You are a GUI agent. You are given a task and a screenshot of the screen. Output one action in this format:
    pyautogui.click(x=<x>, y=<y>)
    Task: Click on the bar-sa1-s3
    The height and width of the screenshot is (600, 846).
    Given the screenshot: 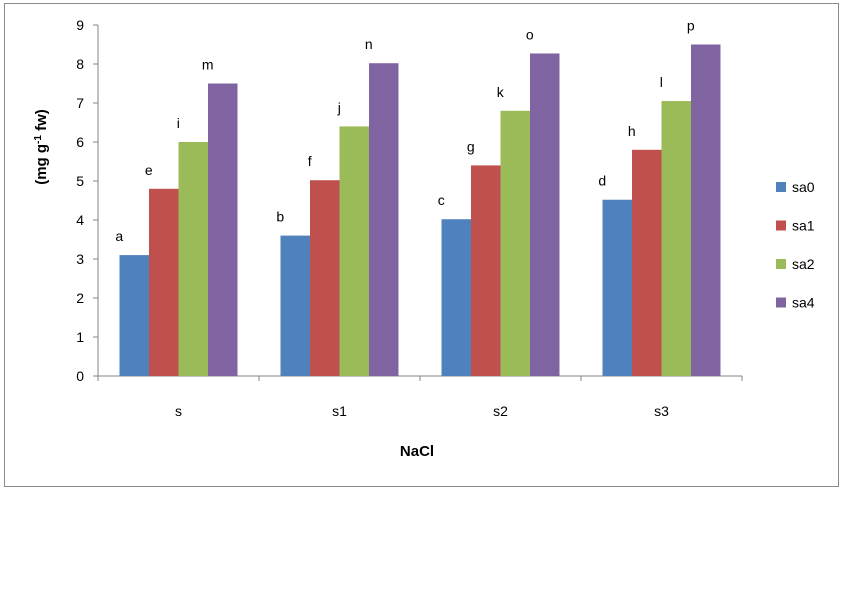 What is the action you would take?
    pyautogui.click(x=647, y=262)
    